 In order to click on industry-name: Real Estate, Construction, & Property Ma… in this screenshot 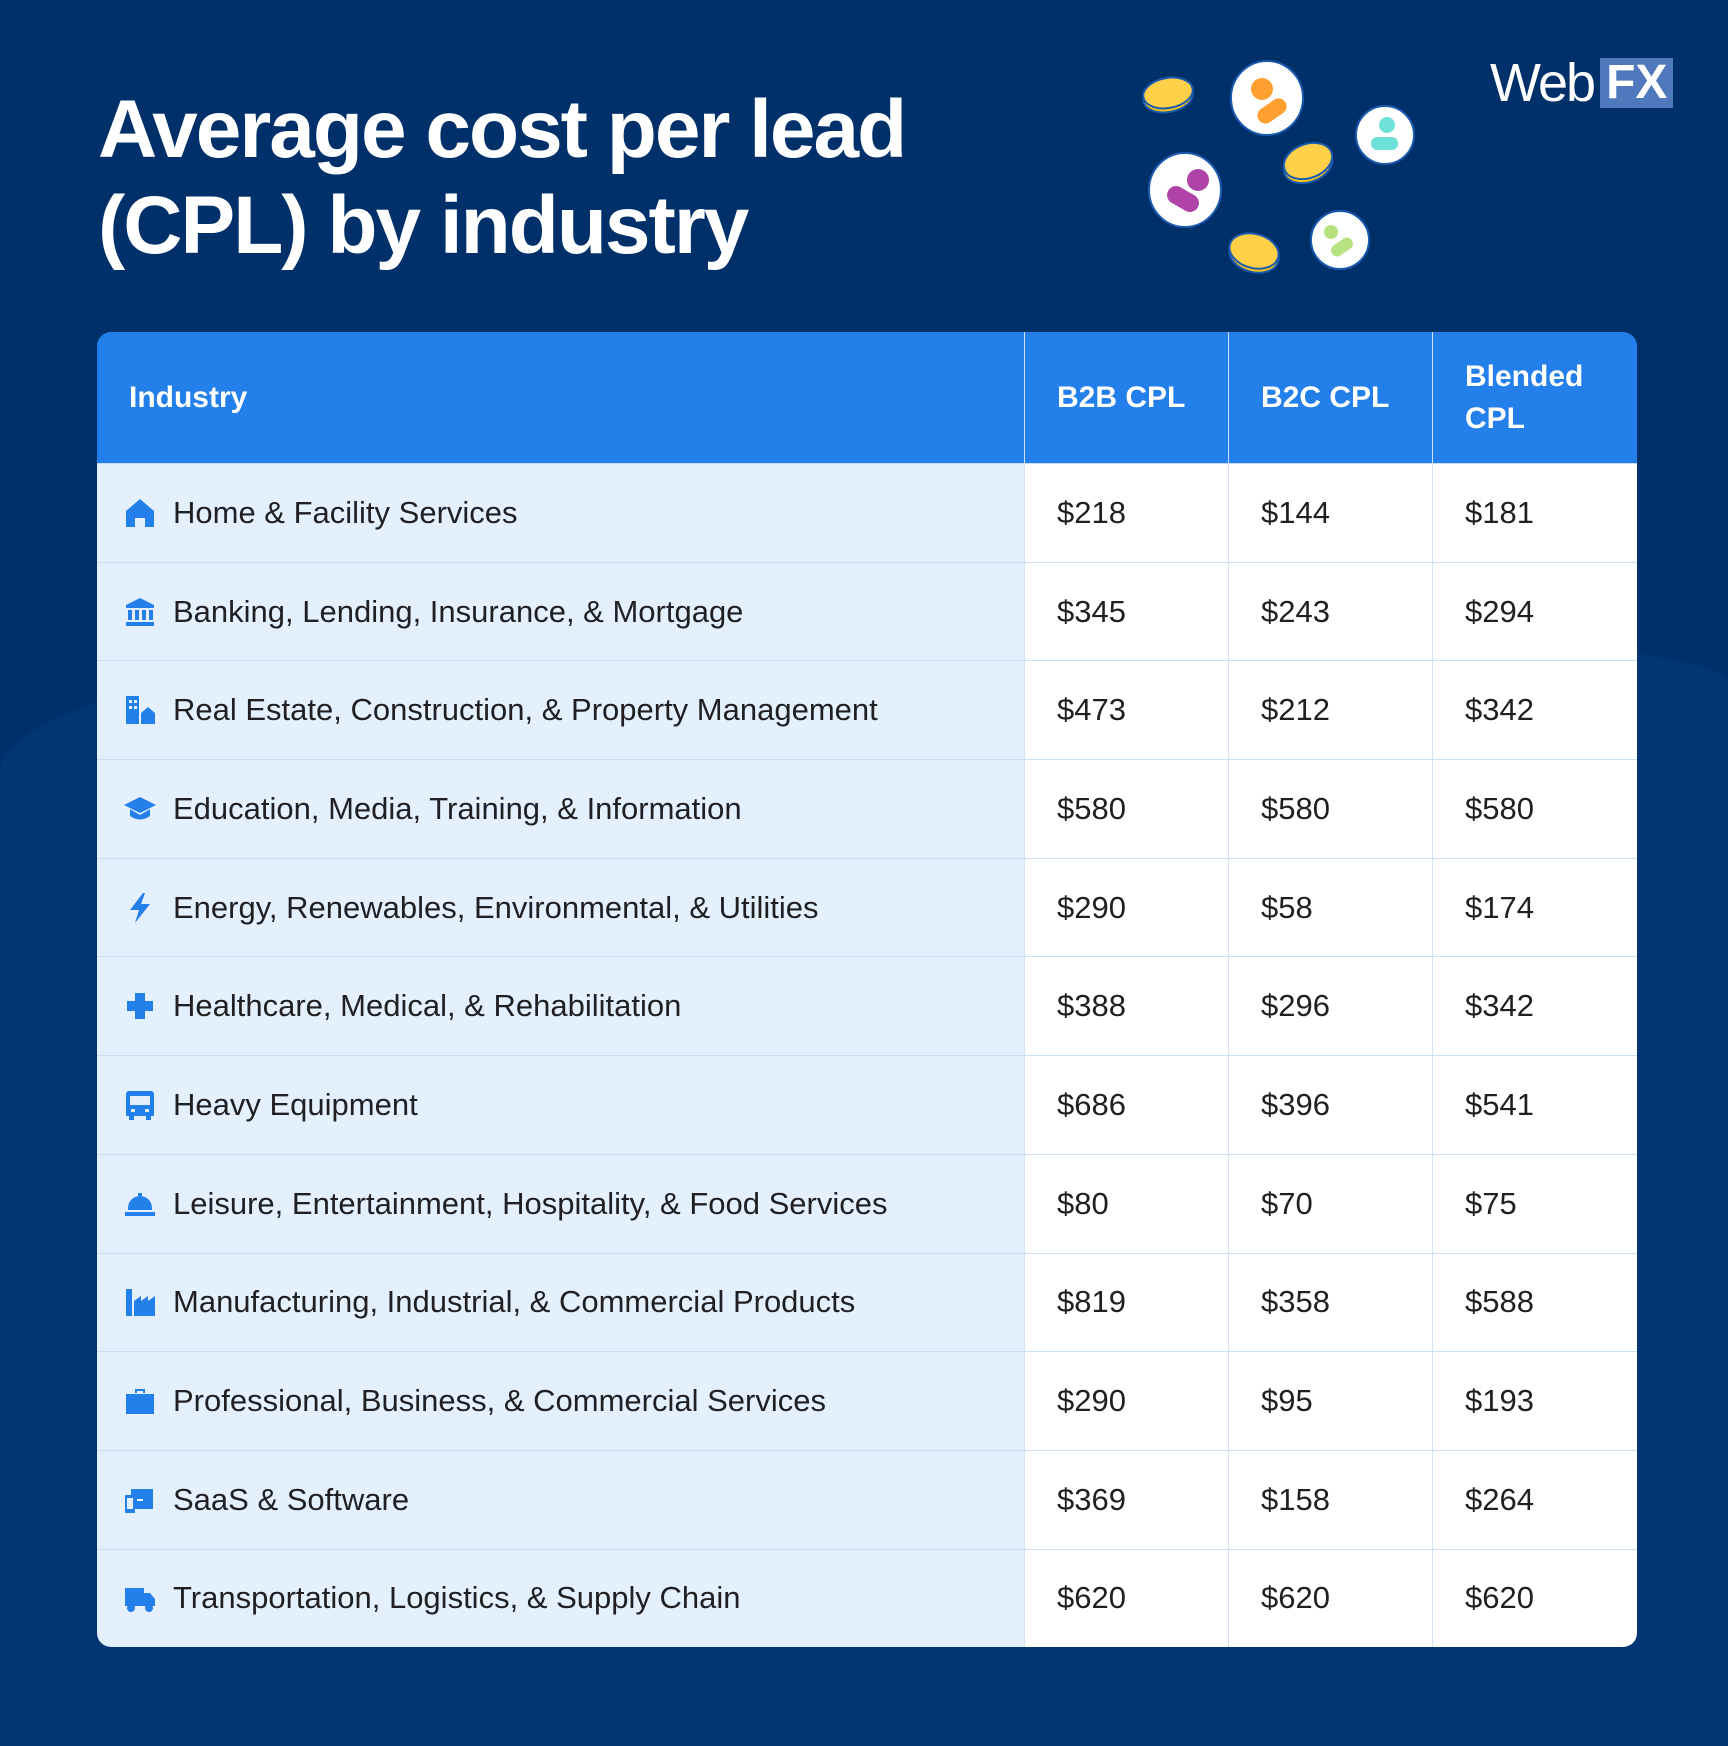, I will do `click(525, 710)`.